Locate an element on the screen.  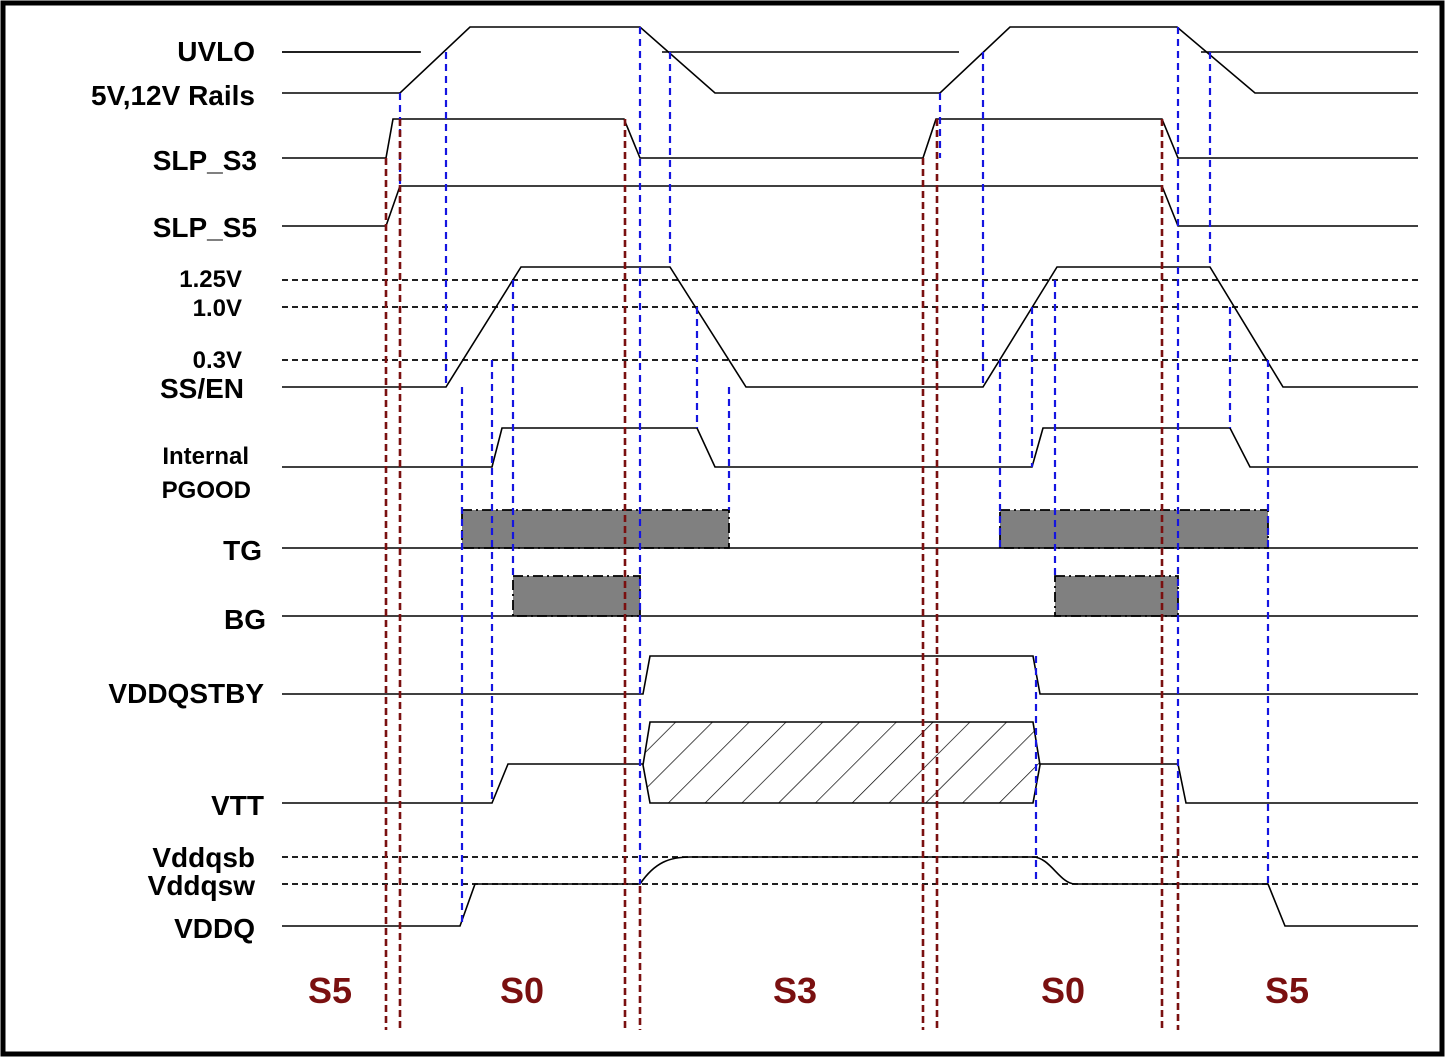
label-uvlo: UVLO is located at coordinates (216, 51).